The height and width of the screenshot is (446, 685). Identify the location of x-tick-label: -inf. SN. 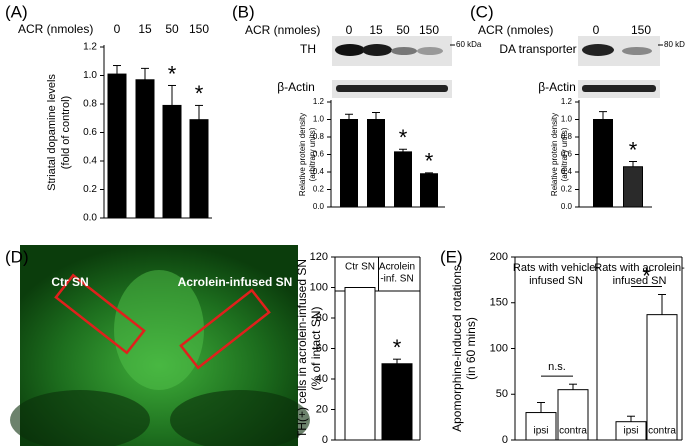
(396, 279).